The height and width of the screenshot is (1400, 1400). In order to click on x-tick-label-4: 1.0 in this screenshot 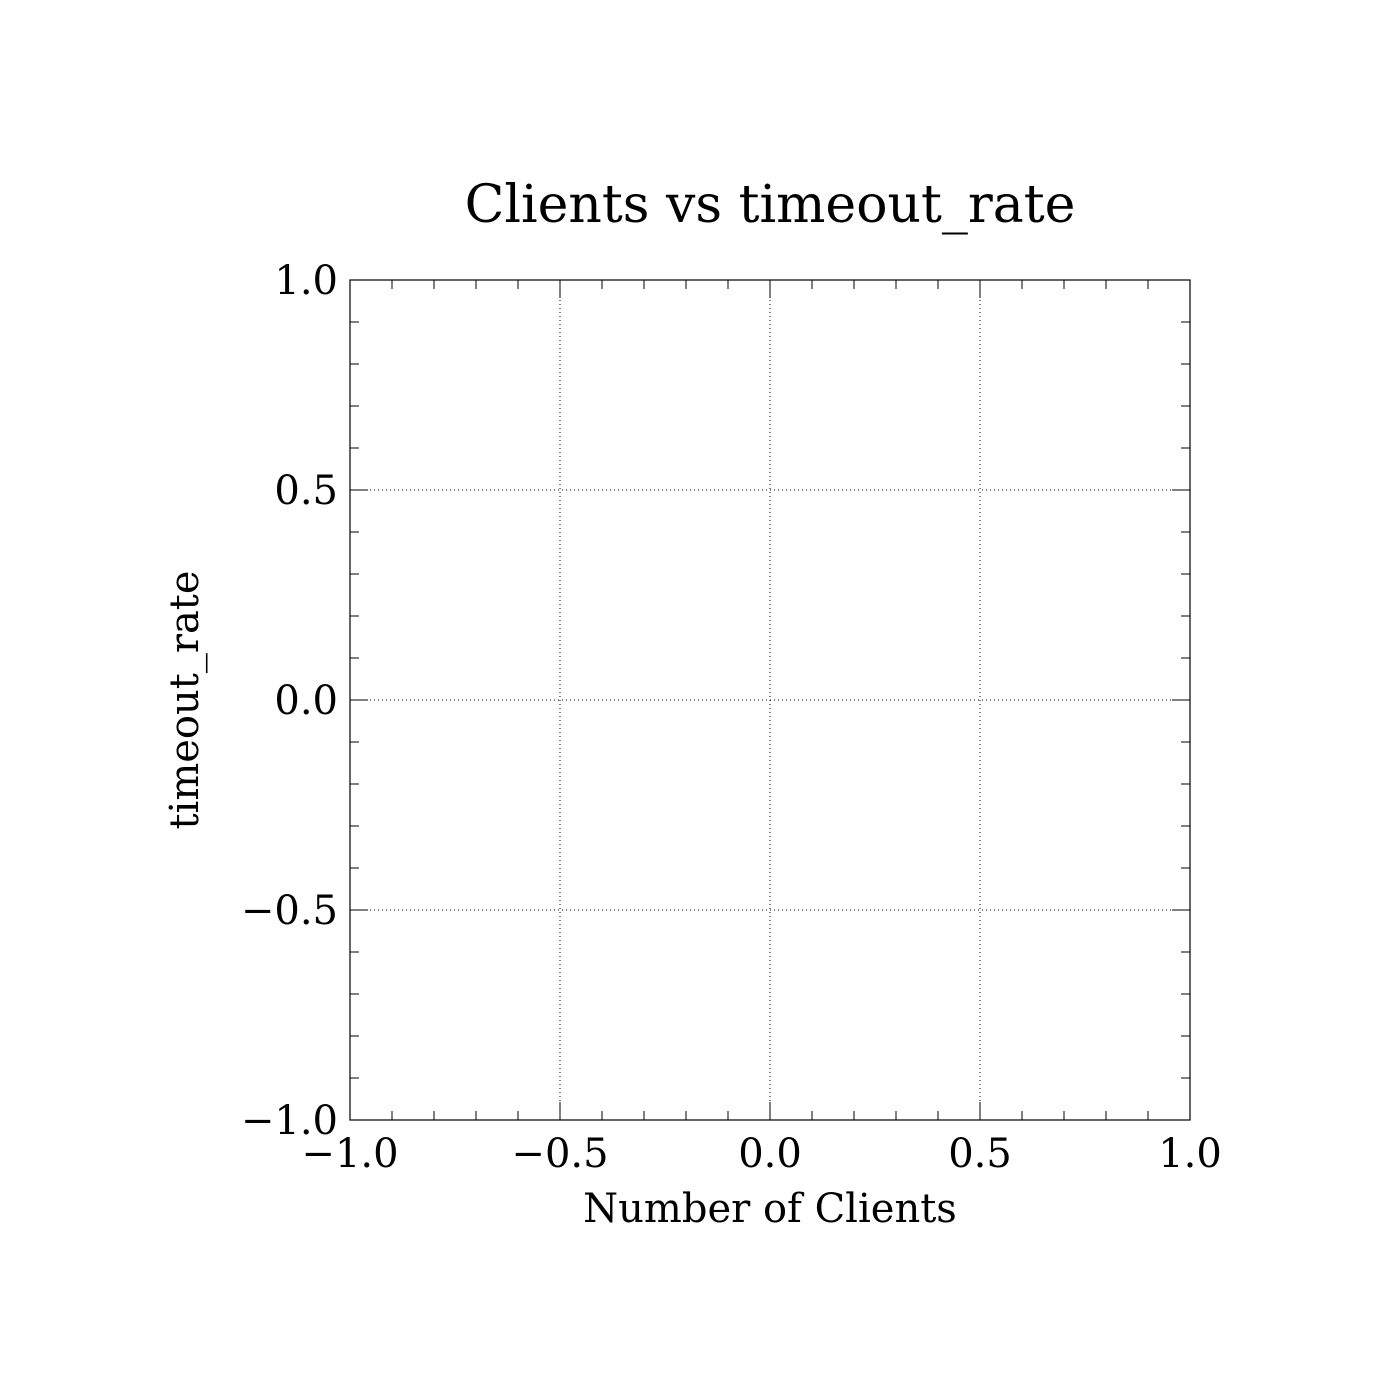, I will do `click(1190, 1154)`.